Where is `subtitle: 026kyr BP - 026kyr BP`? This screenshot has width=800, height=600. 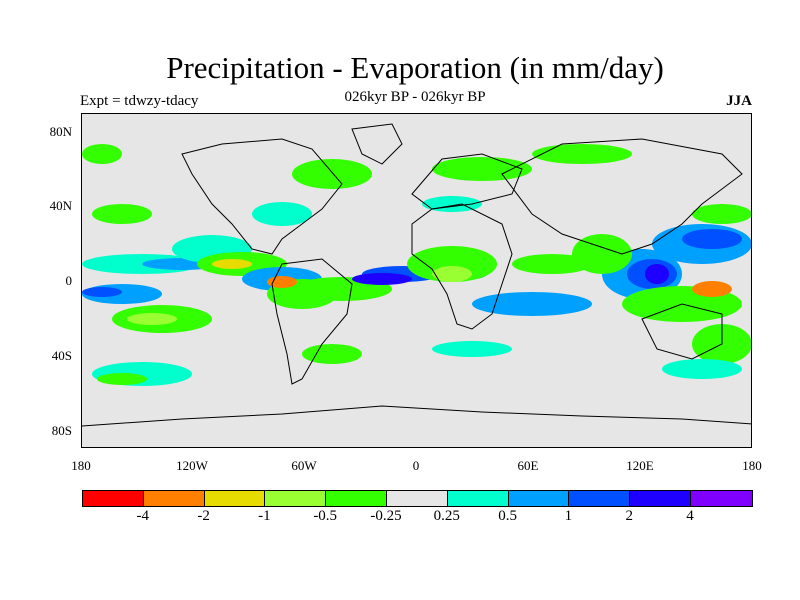
subtitle: 026kyr BP - 026kyr BP is located at coordinates (415, 97).